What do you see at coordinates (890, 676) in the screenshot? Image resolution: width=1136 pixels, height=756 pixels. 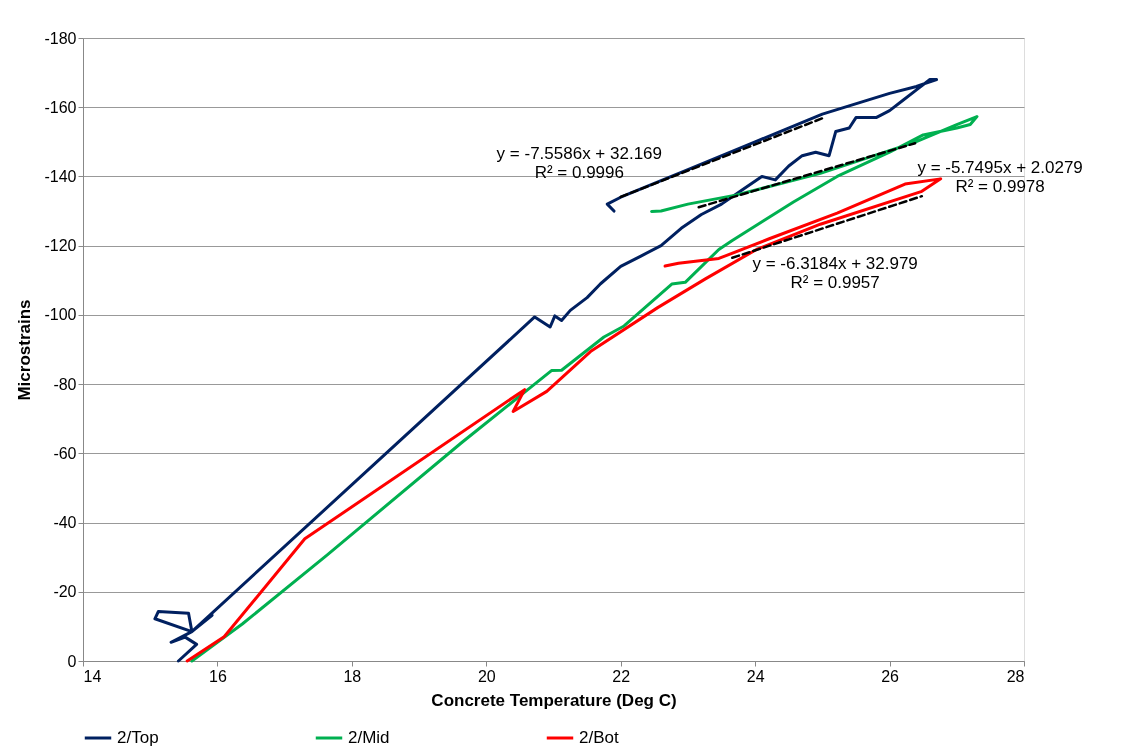 I see `x-tick-label: 26` at bounding box center [890, 676].